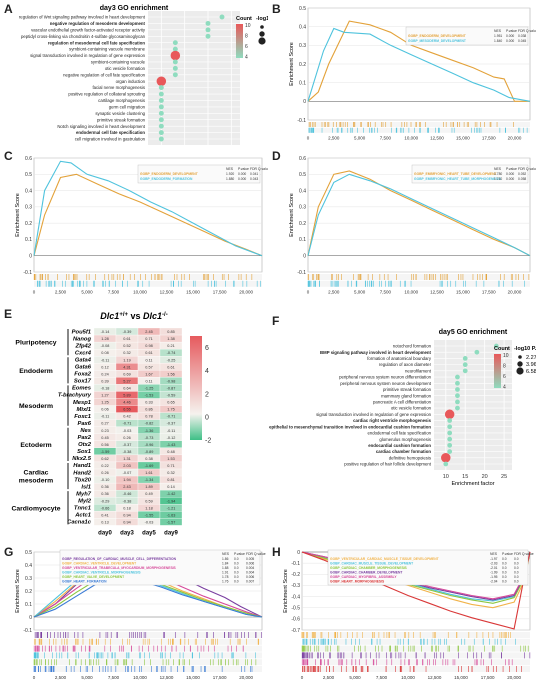 This screenshot has height=700, width=536. Describe the element at coordinates (511, 169) in the screenshot. I see `legend-table-header: P.value` at that location.